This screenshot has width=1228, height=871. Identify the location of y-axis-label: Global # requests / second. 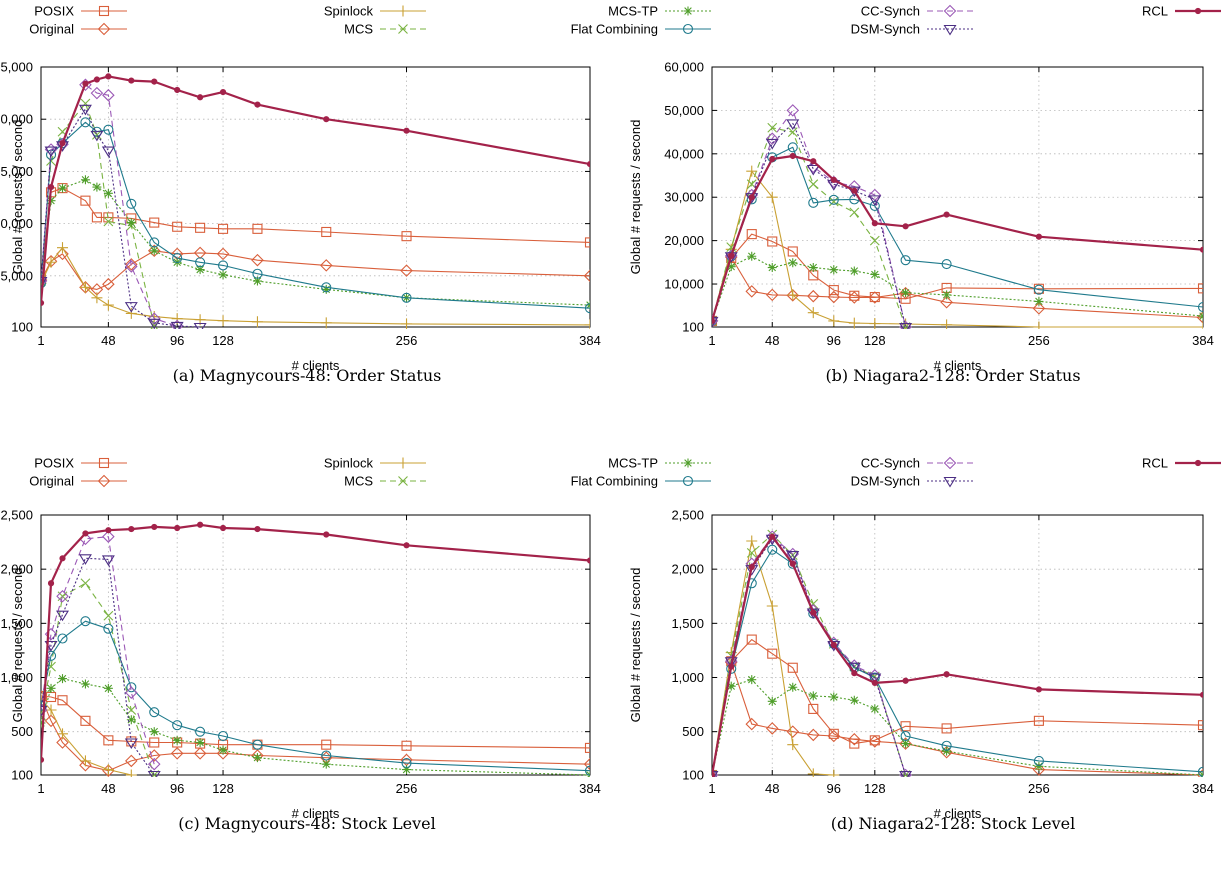
(17, 197).